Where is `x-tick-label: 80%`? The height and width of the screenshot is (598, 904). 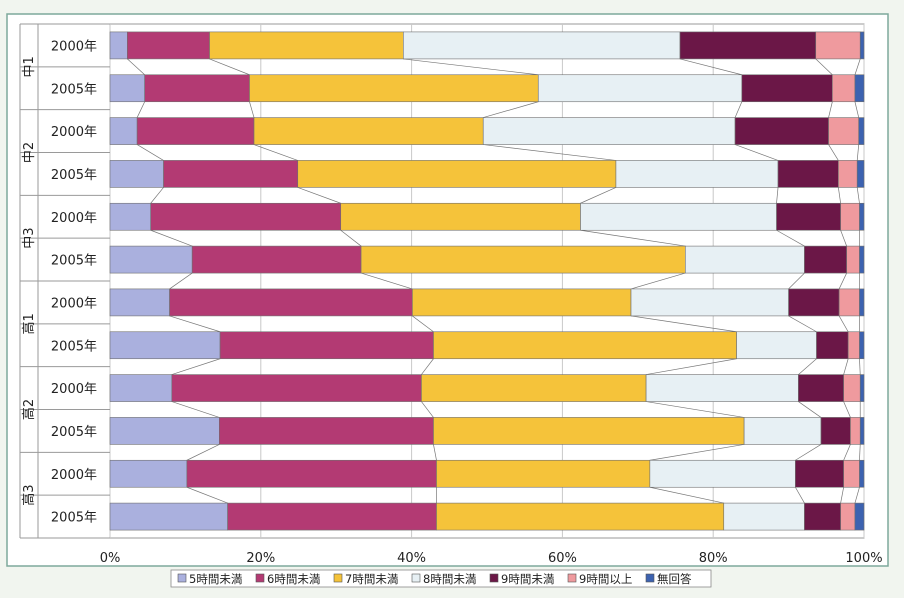 x-tick-label: 80% is located at coordinates (713, 558).